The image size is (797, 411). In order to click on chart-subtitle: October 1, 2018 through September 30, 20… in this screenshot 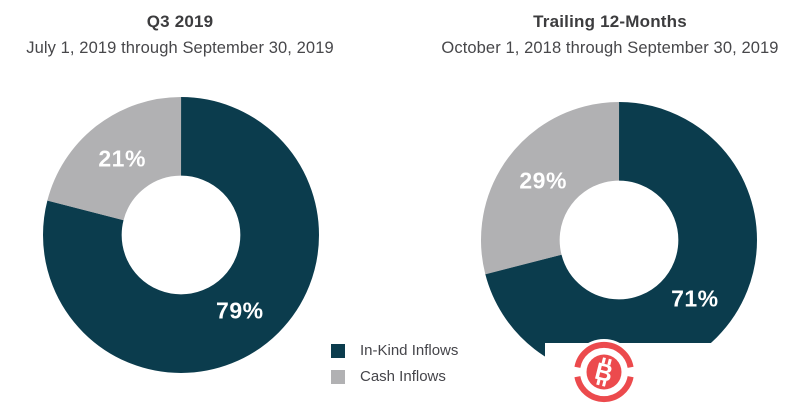, I will do `click(610, 48)`.